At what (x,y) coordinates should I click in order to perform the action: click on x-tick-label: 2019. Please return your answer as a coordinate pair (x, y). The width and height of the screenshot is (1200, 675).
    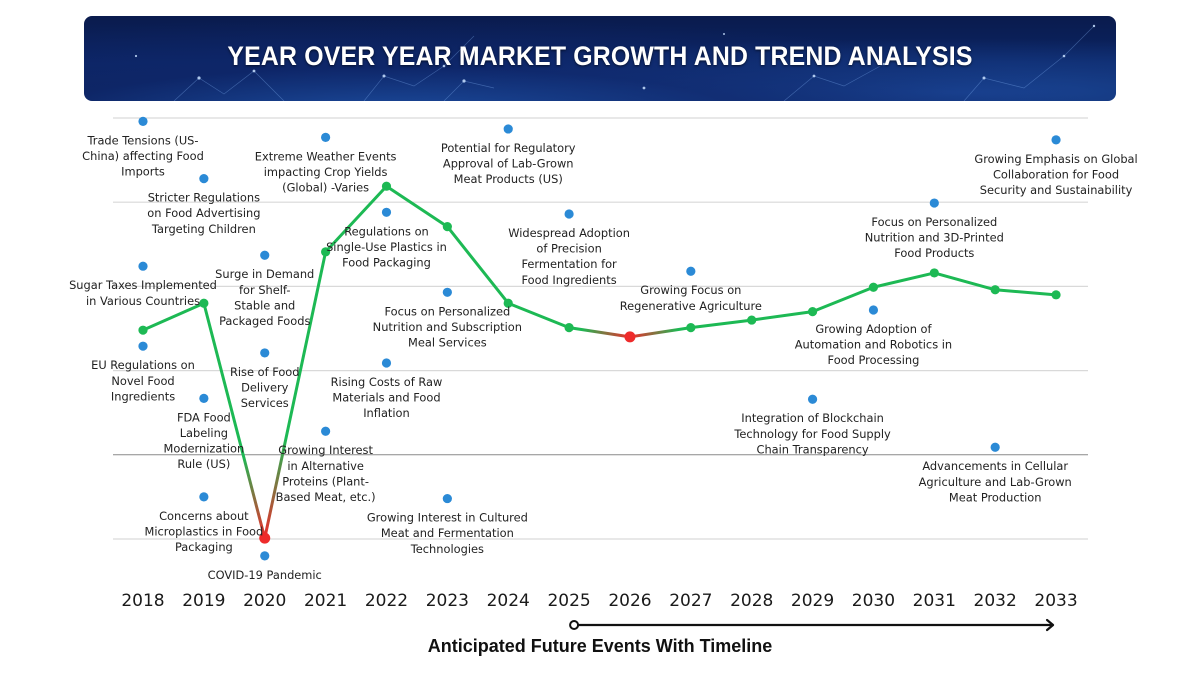
    Looking at the image, I should click on (203, 601).